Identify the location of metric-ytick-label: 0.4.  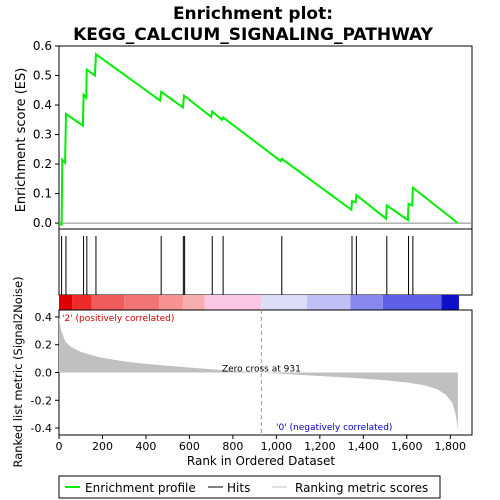
(44, 317).